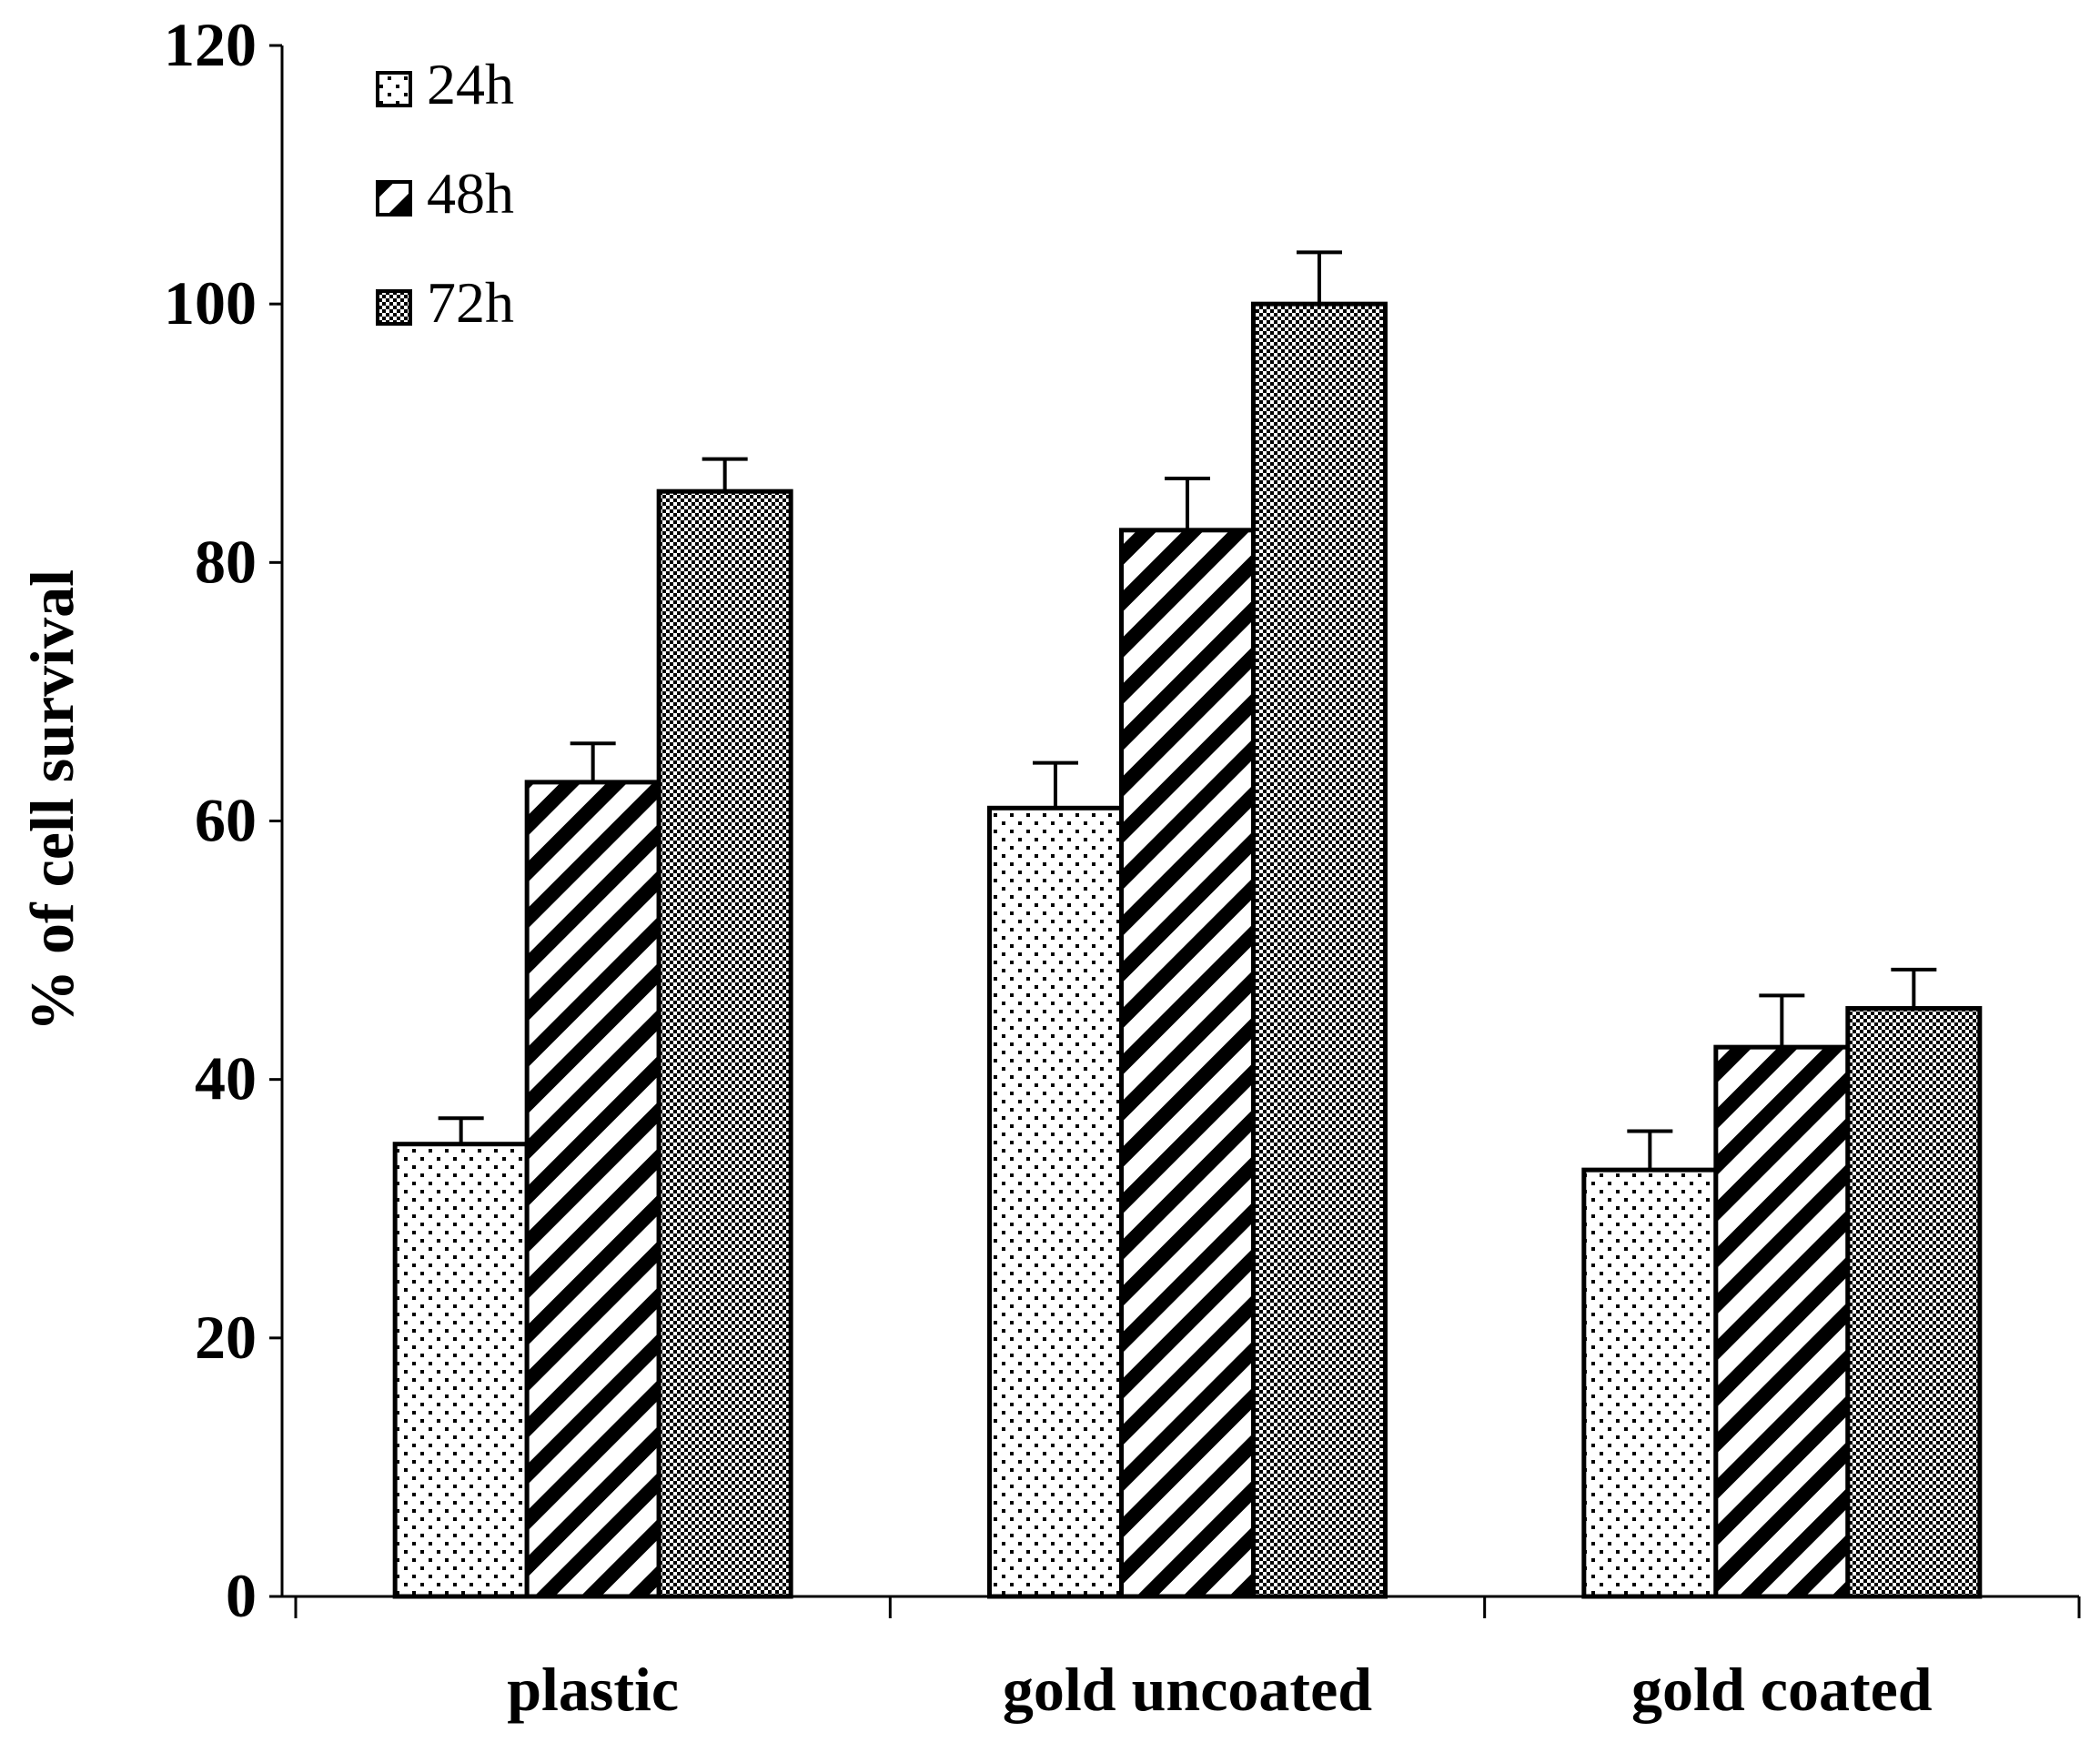  Describe the element at coordinates (1319, 950) in the screenshot. I see `bar-72h-gold-uncoated` at that location.